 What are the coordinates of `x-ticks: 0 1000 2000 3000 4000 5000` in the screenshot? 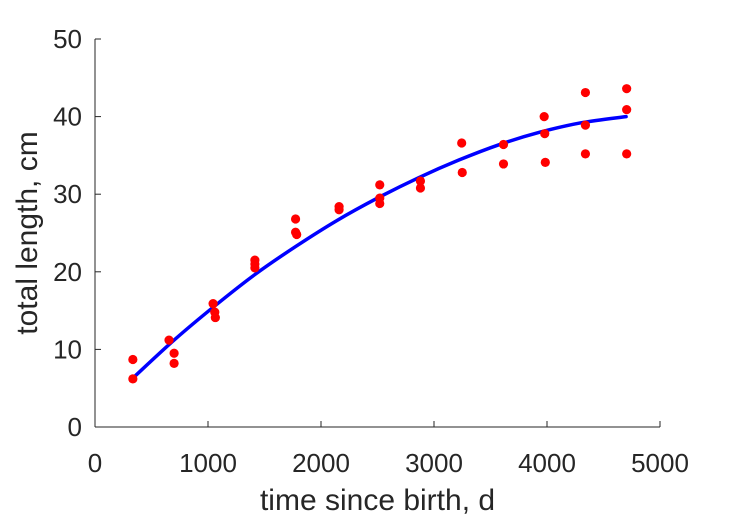 It's located at (388, 449).